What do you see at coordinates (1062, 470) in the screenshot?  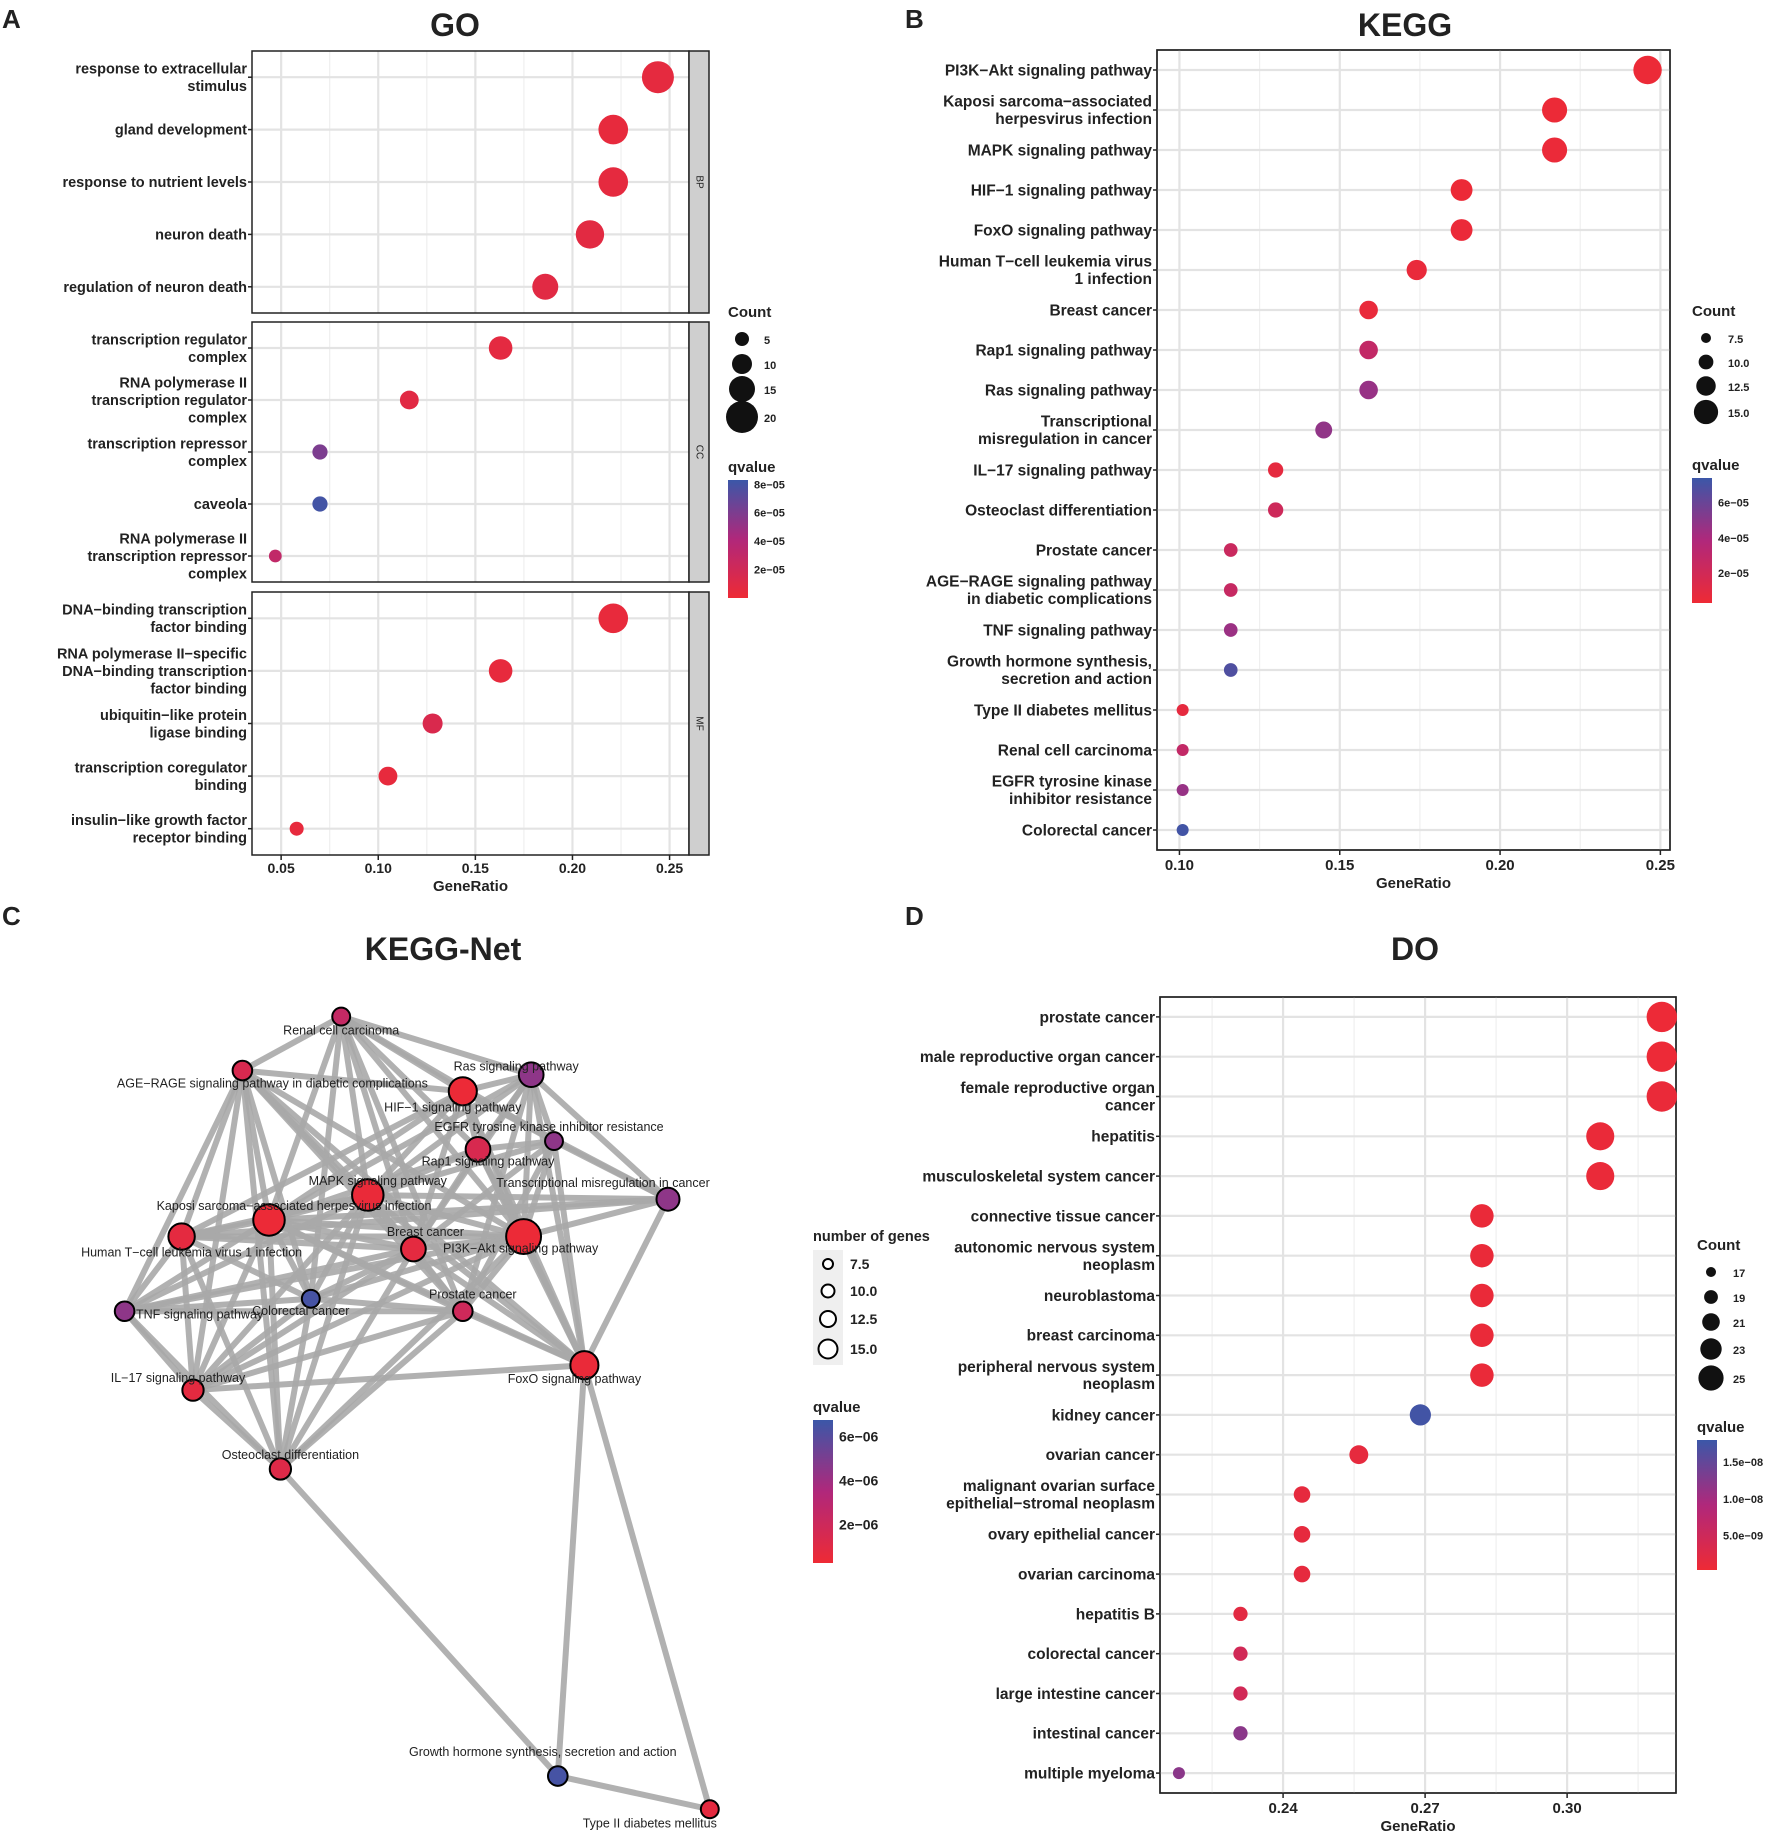 I see `y-tick-label: IL−17 signaling pathway` at bounding box center [1062, 470].